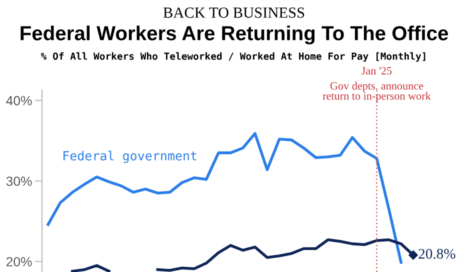 The width and height of the screenshot is (468, 272). Describe the element at coordinates (19, 181) in the screenshot. I see `y-tick-label: 30%` at that location.